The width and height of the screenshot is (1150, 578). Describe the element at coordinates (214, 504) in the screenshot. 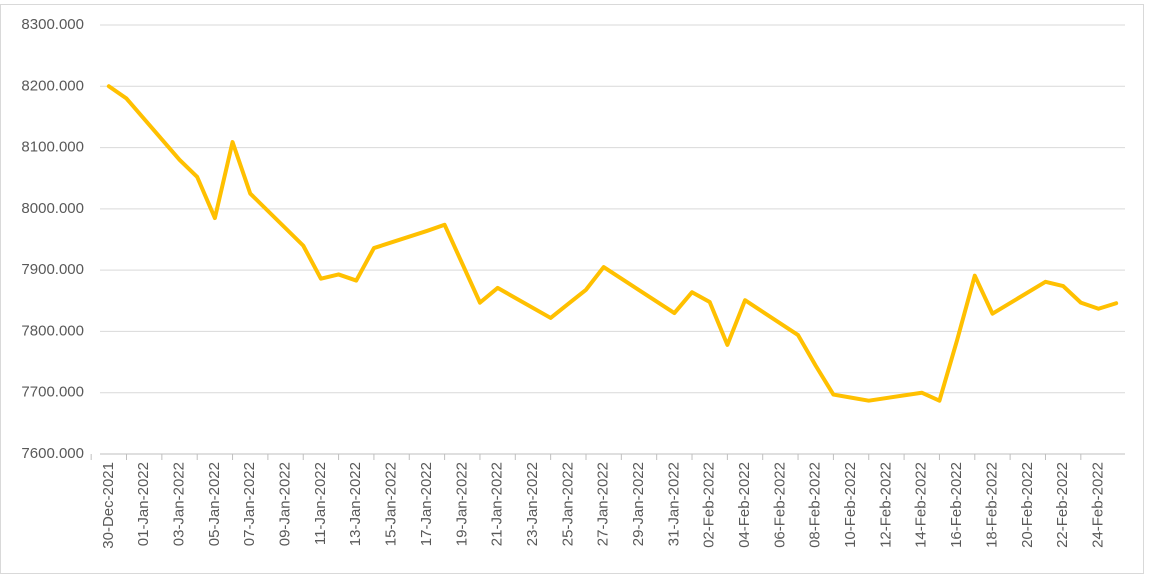

I see `x-tick-label: 05-Jan-2022` at that location.